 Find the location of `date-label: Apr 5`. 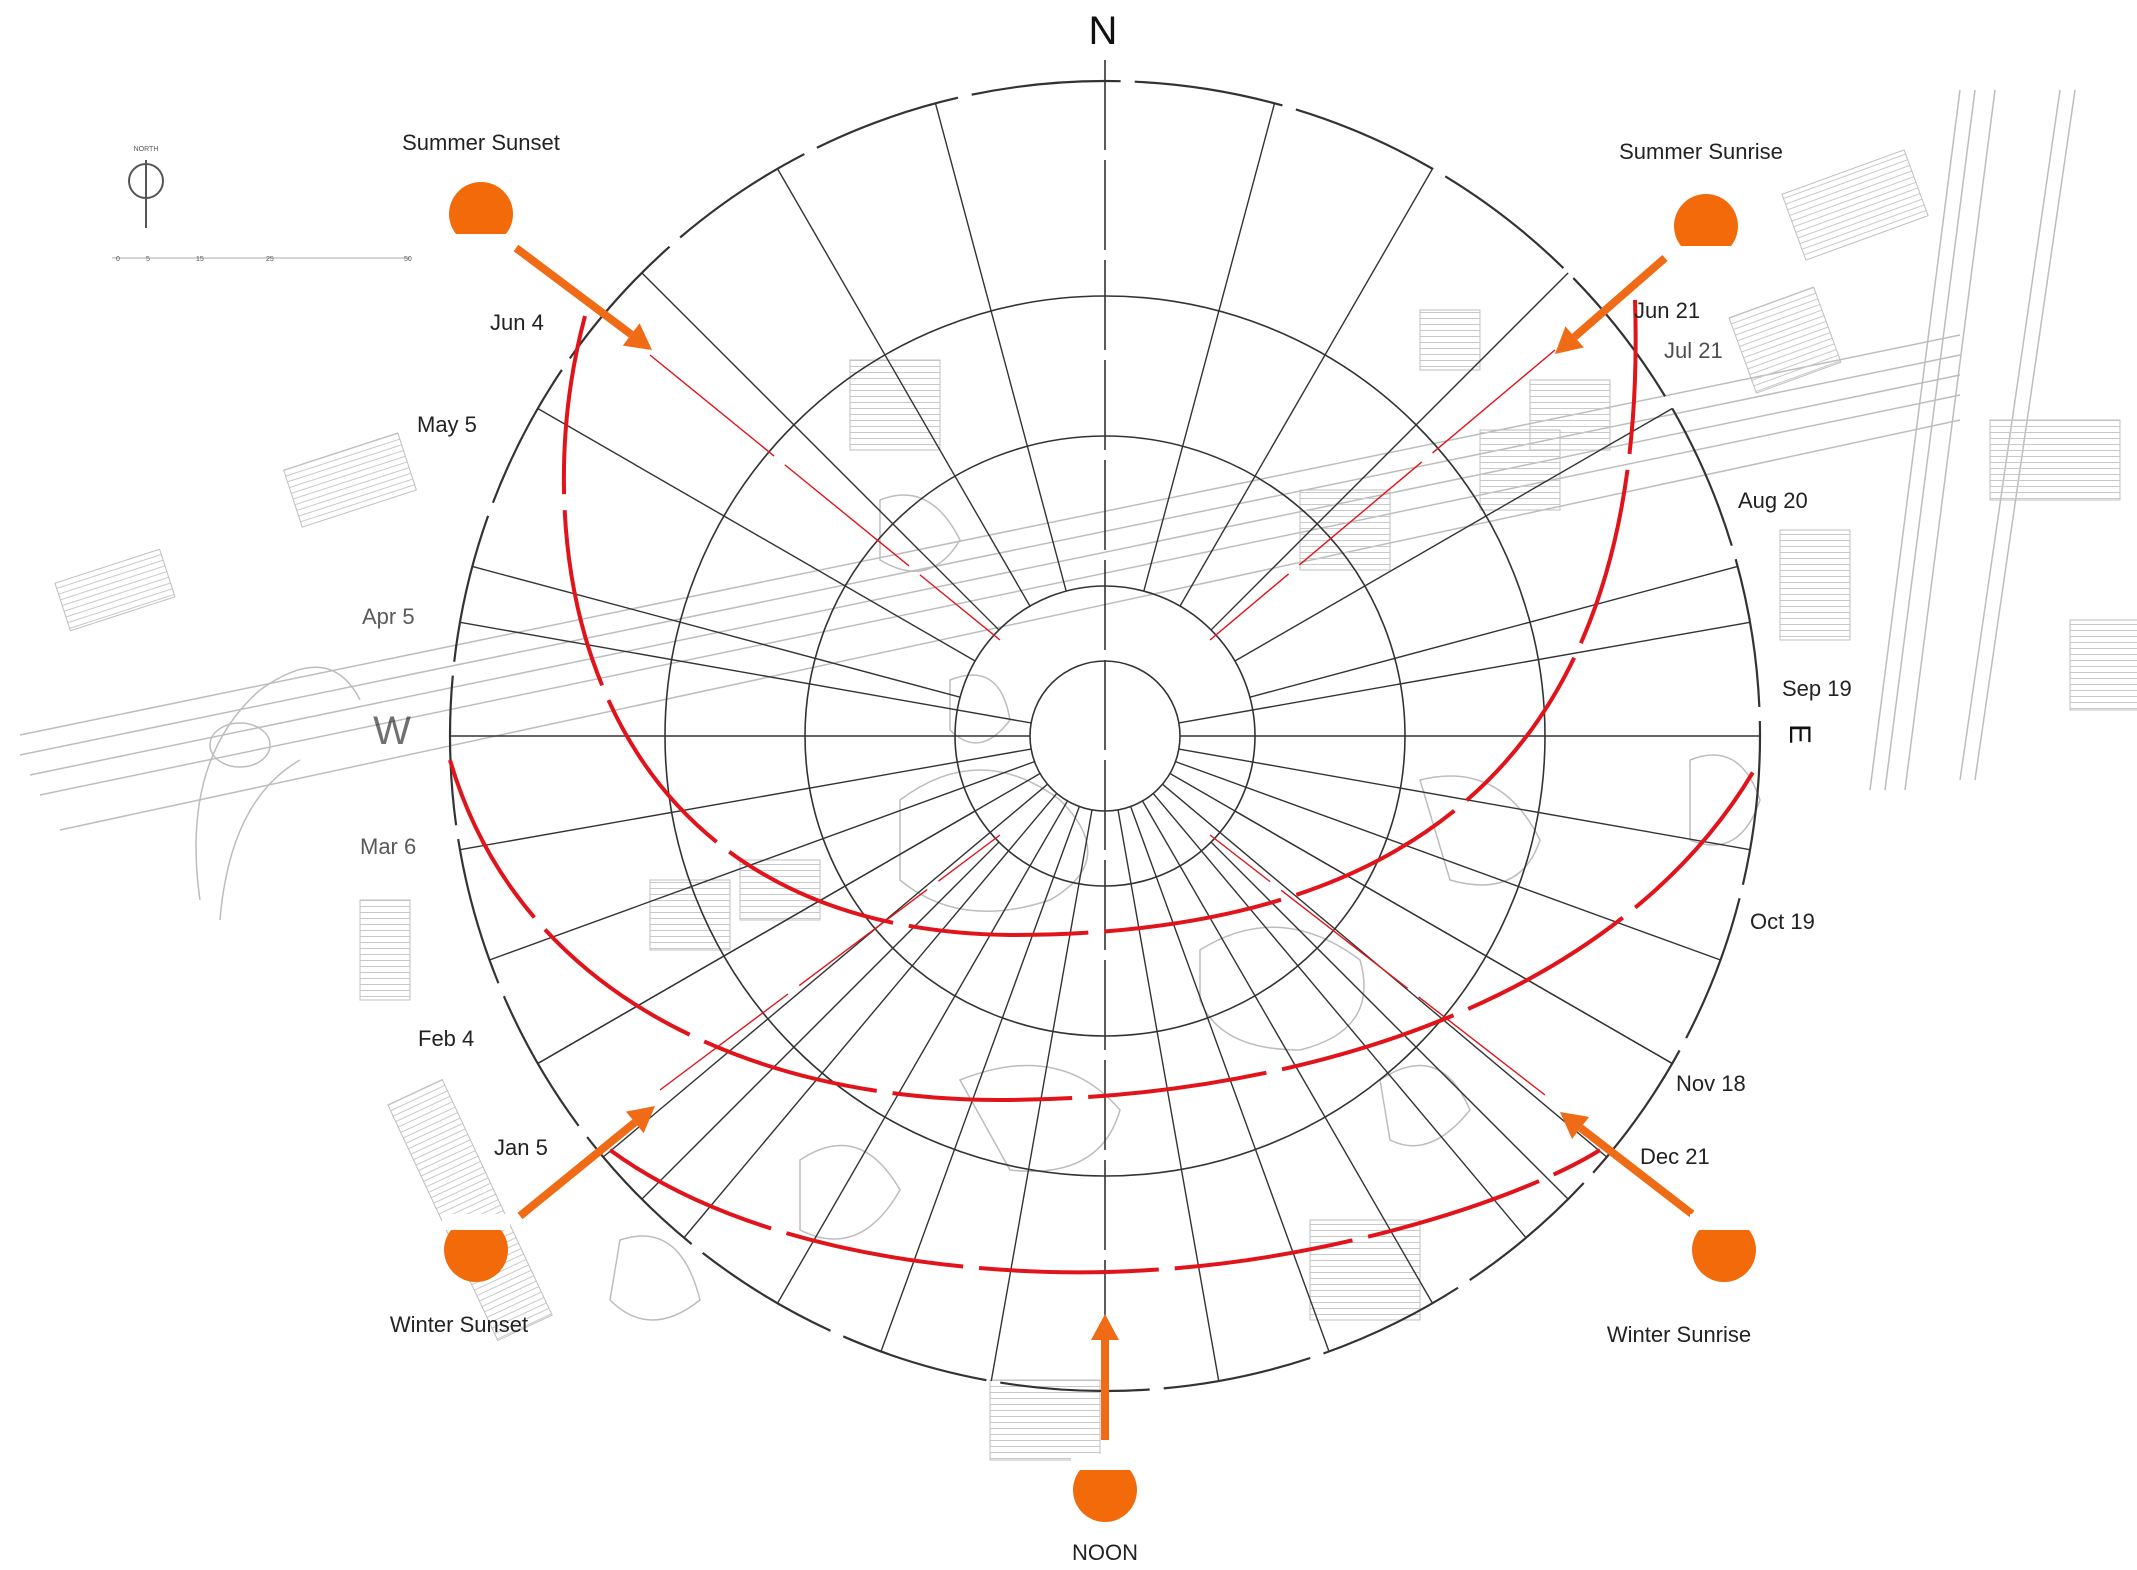

date-label: Apr 5 is located at coordinates (388, 616).